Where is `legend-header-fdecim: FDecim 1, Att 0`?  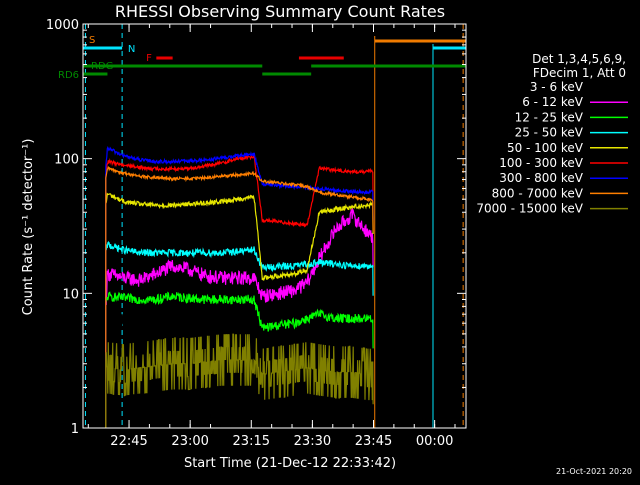
legend-header-fdecim: FDecim 1, Att 0 is located at coordinates (579, 73).